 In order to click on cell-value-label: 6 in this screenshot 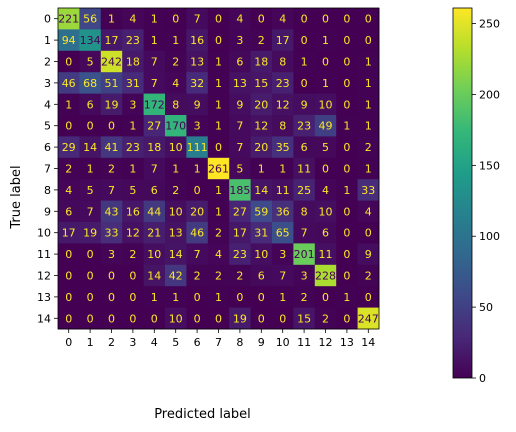, I will do `click(304, 147)`.